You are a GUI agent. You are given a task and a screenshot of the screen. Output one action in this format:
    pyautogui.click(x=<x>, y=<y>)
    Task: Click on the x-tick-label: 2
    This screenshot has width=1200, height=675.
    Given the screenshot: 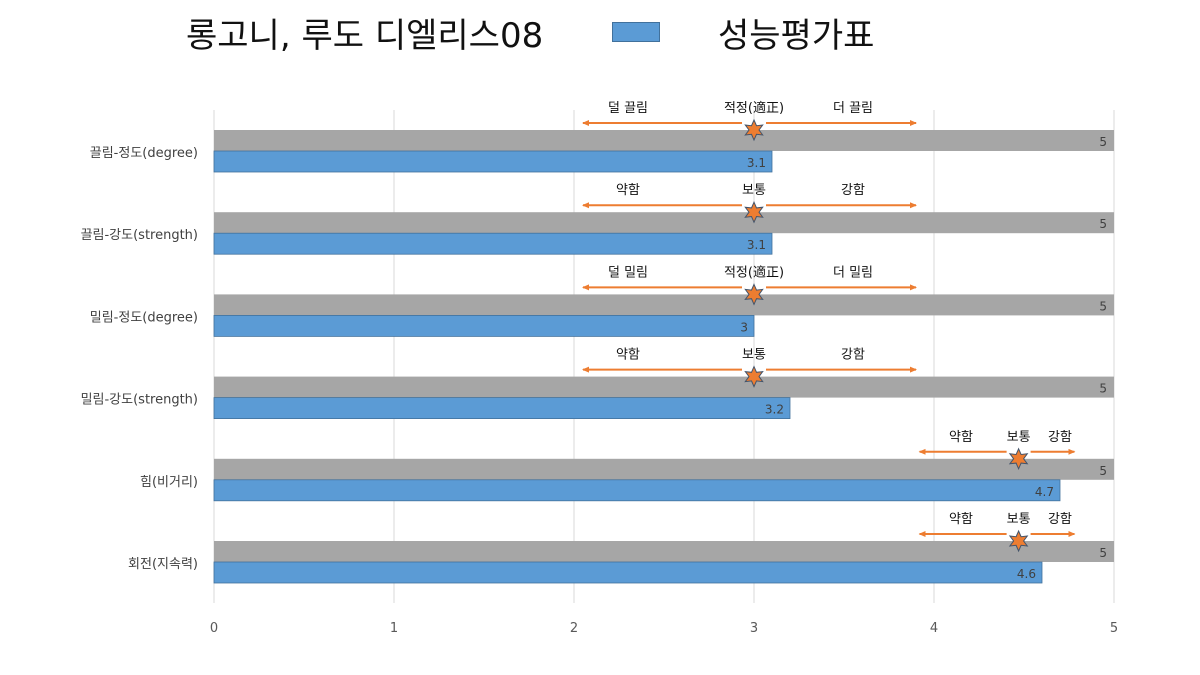 What is the action you would take?
    pyautogui.click(x=574, y=628)
    